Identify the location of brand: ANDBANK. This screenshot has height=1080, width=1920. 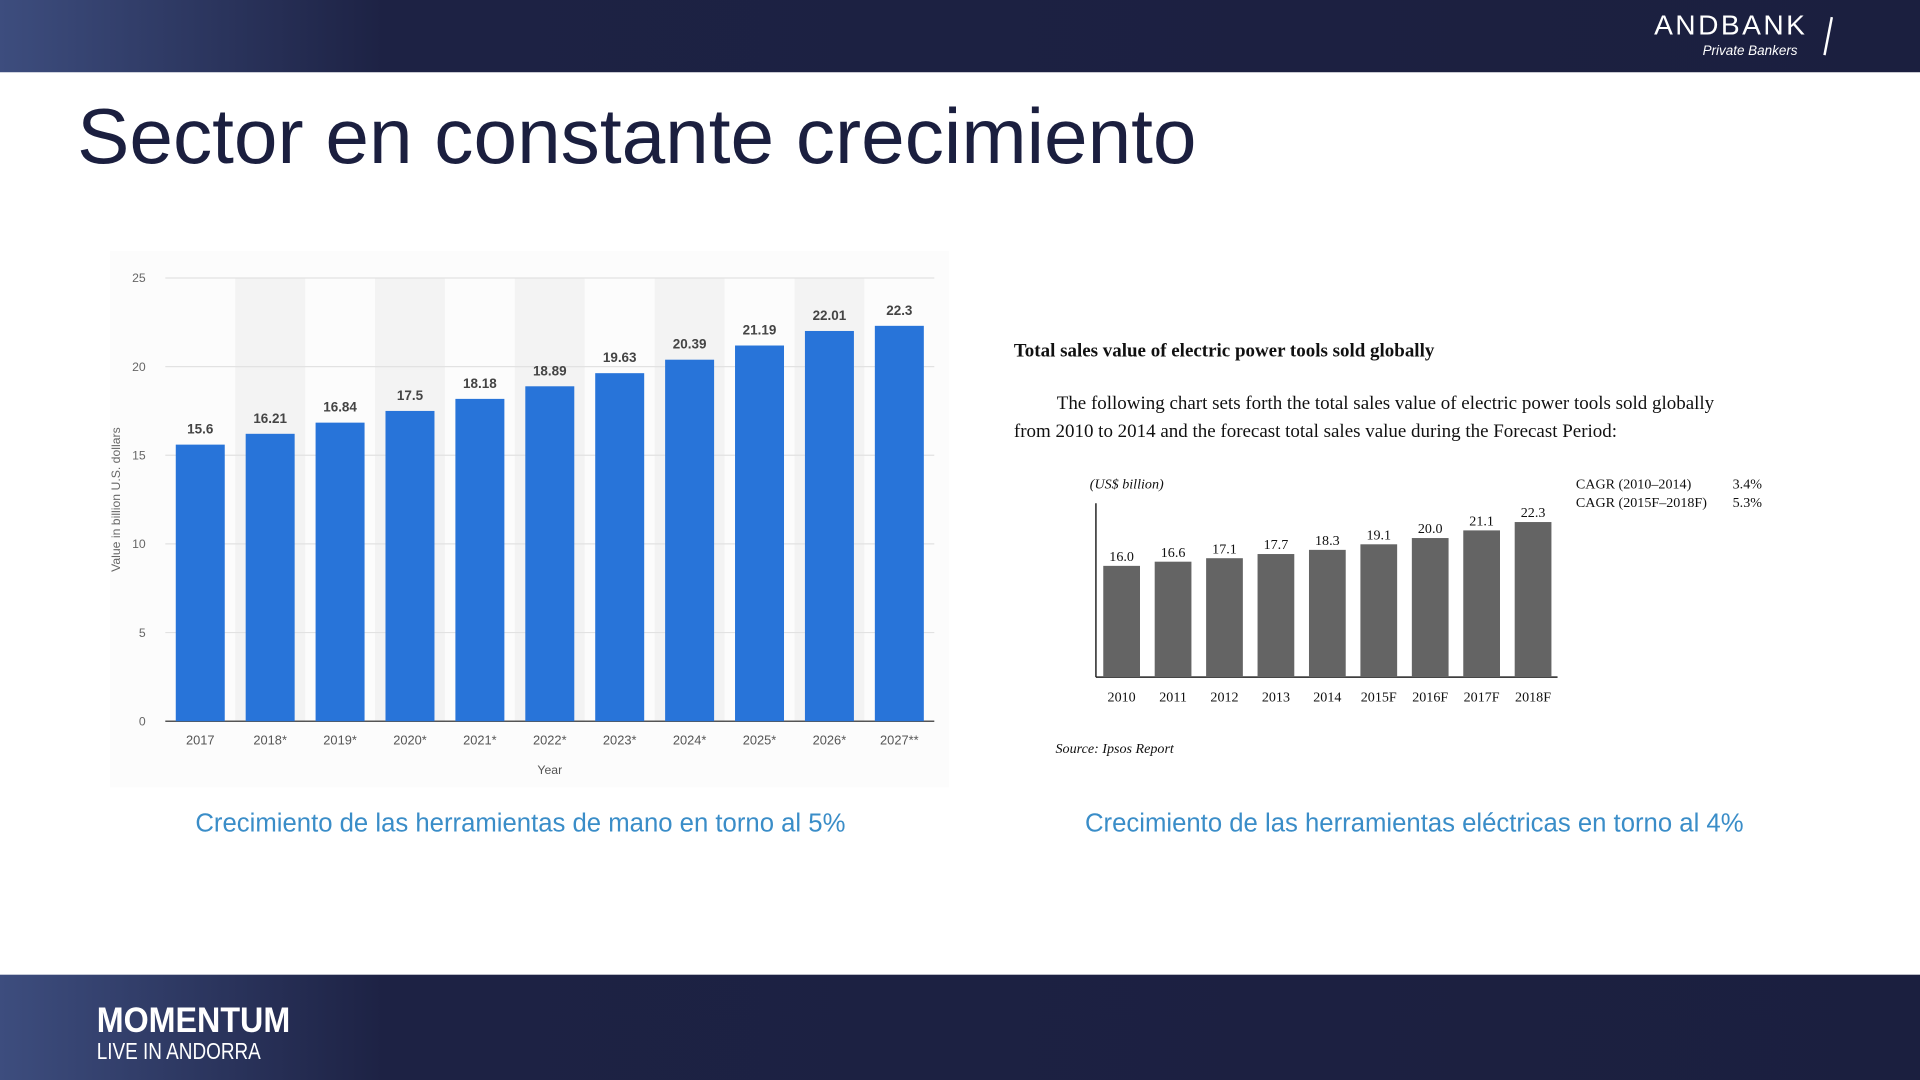
(1730, 24).